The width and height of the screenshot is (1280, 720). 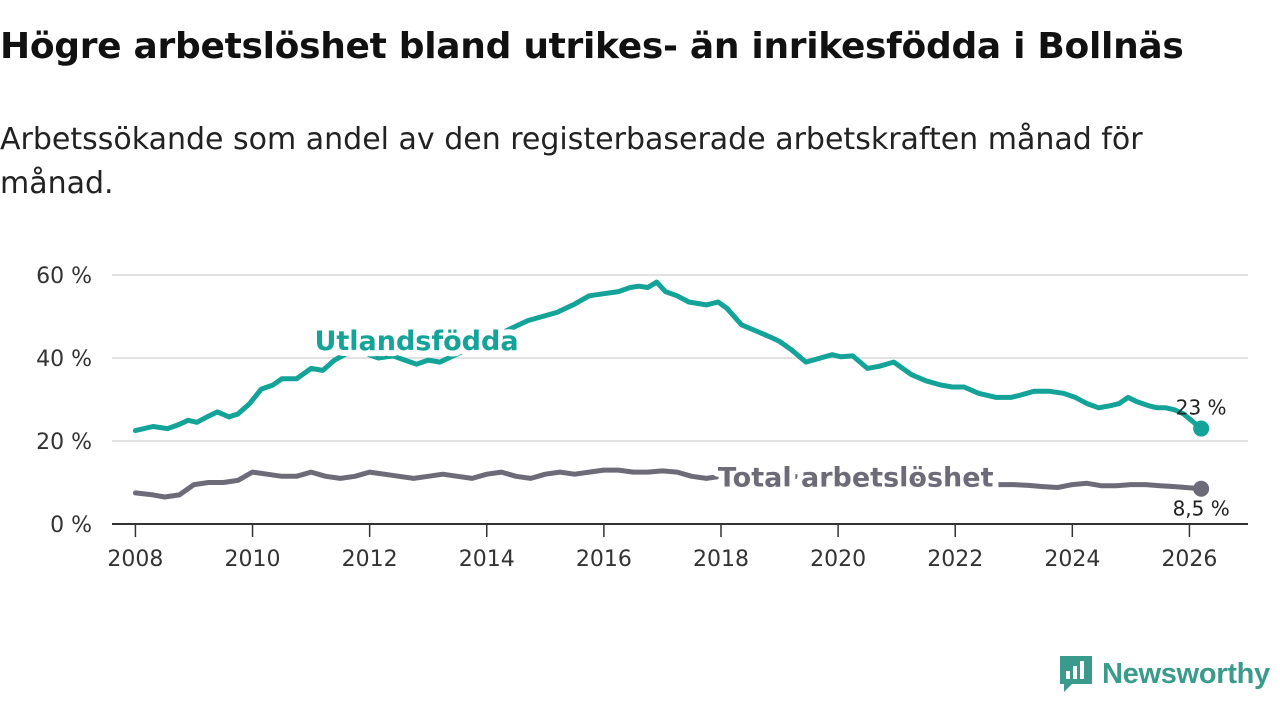 What do you see at coordinates (253, 559) in the screenshot?
I see `x-tick-label: 2010` at bounding box center [253, 559].